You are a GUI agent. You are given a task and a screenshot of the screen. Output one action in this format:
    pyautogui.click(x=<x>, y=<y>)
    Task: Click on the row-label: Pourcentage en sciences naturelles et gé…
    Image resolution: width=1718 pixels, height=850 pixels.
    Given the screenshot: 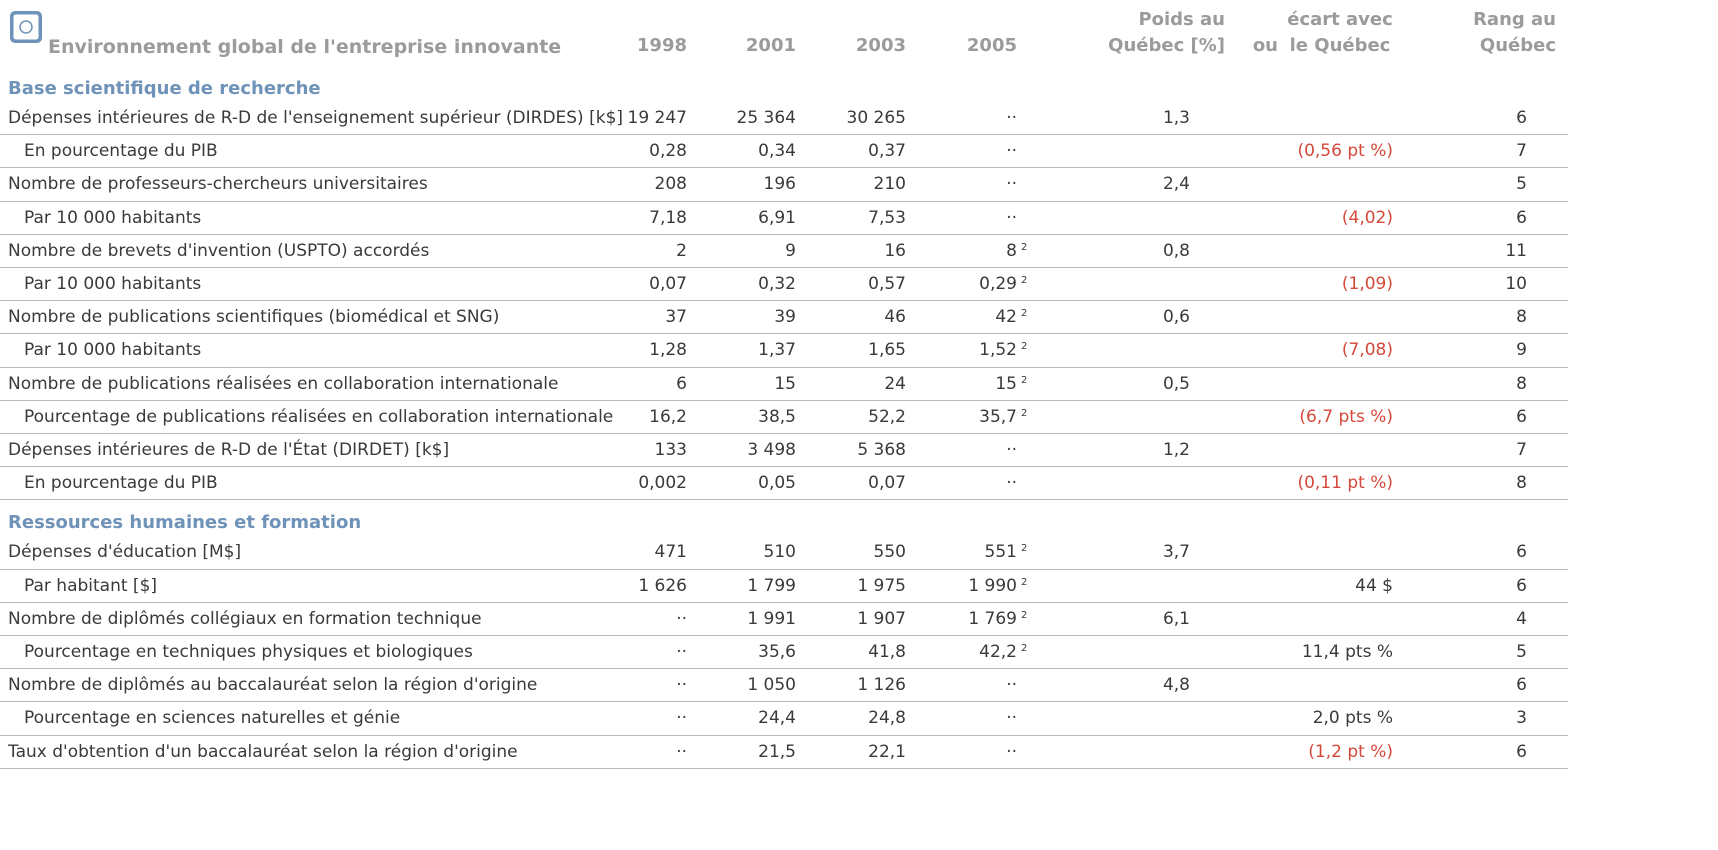 What is the action you would take?
    pyautogui.click(x=212, y=718)
    